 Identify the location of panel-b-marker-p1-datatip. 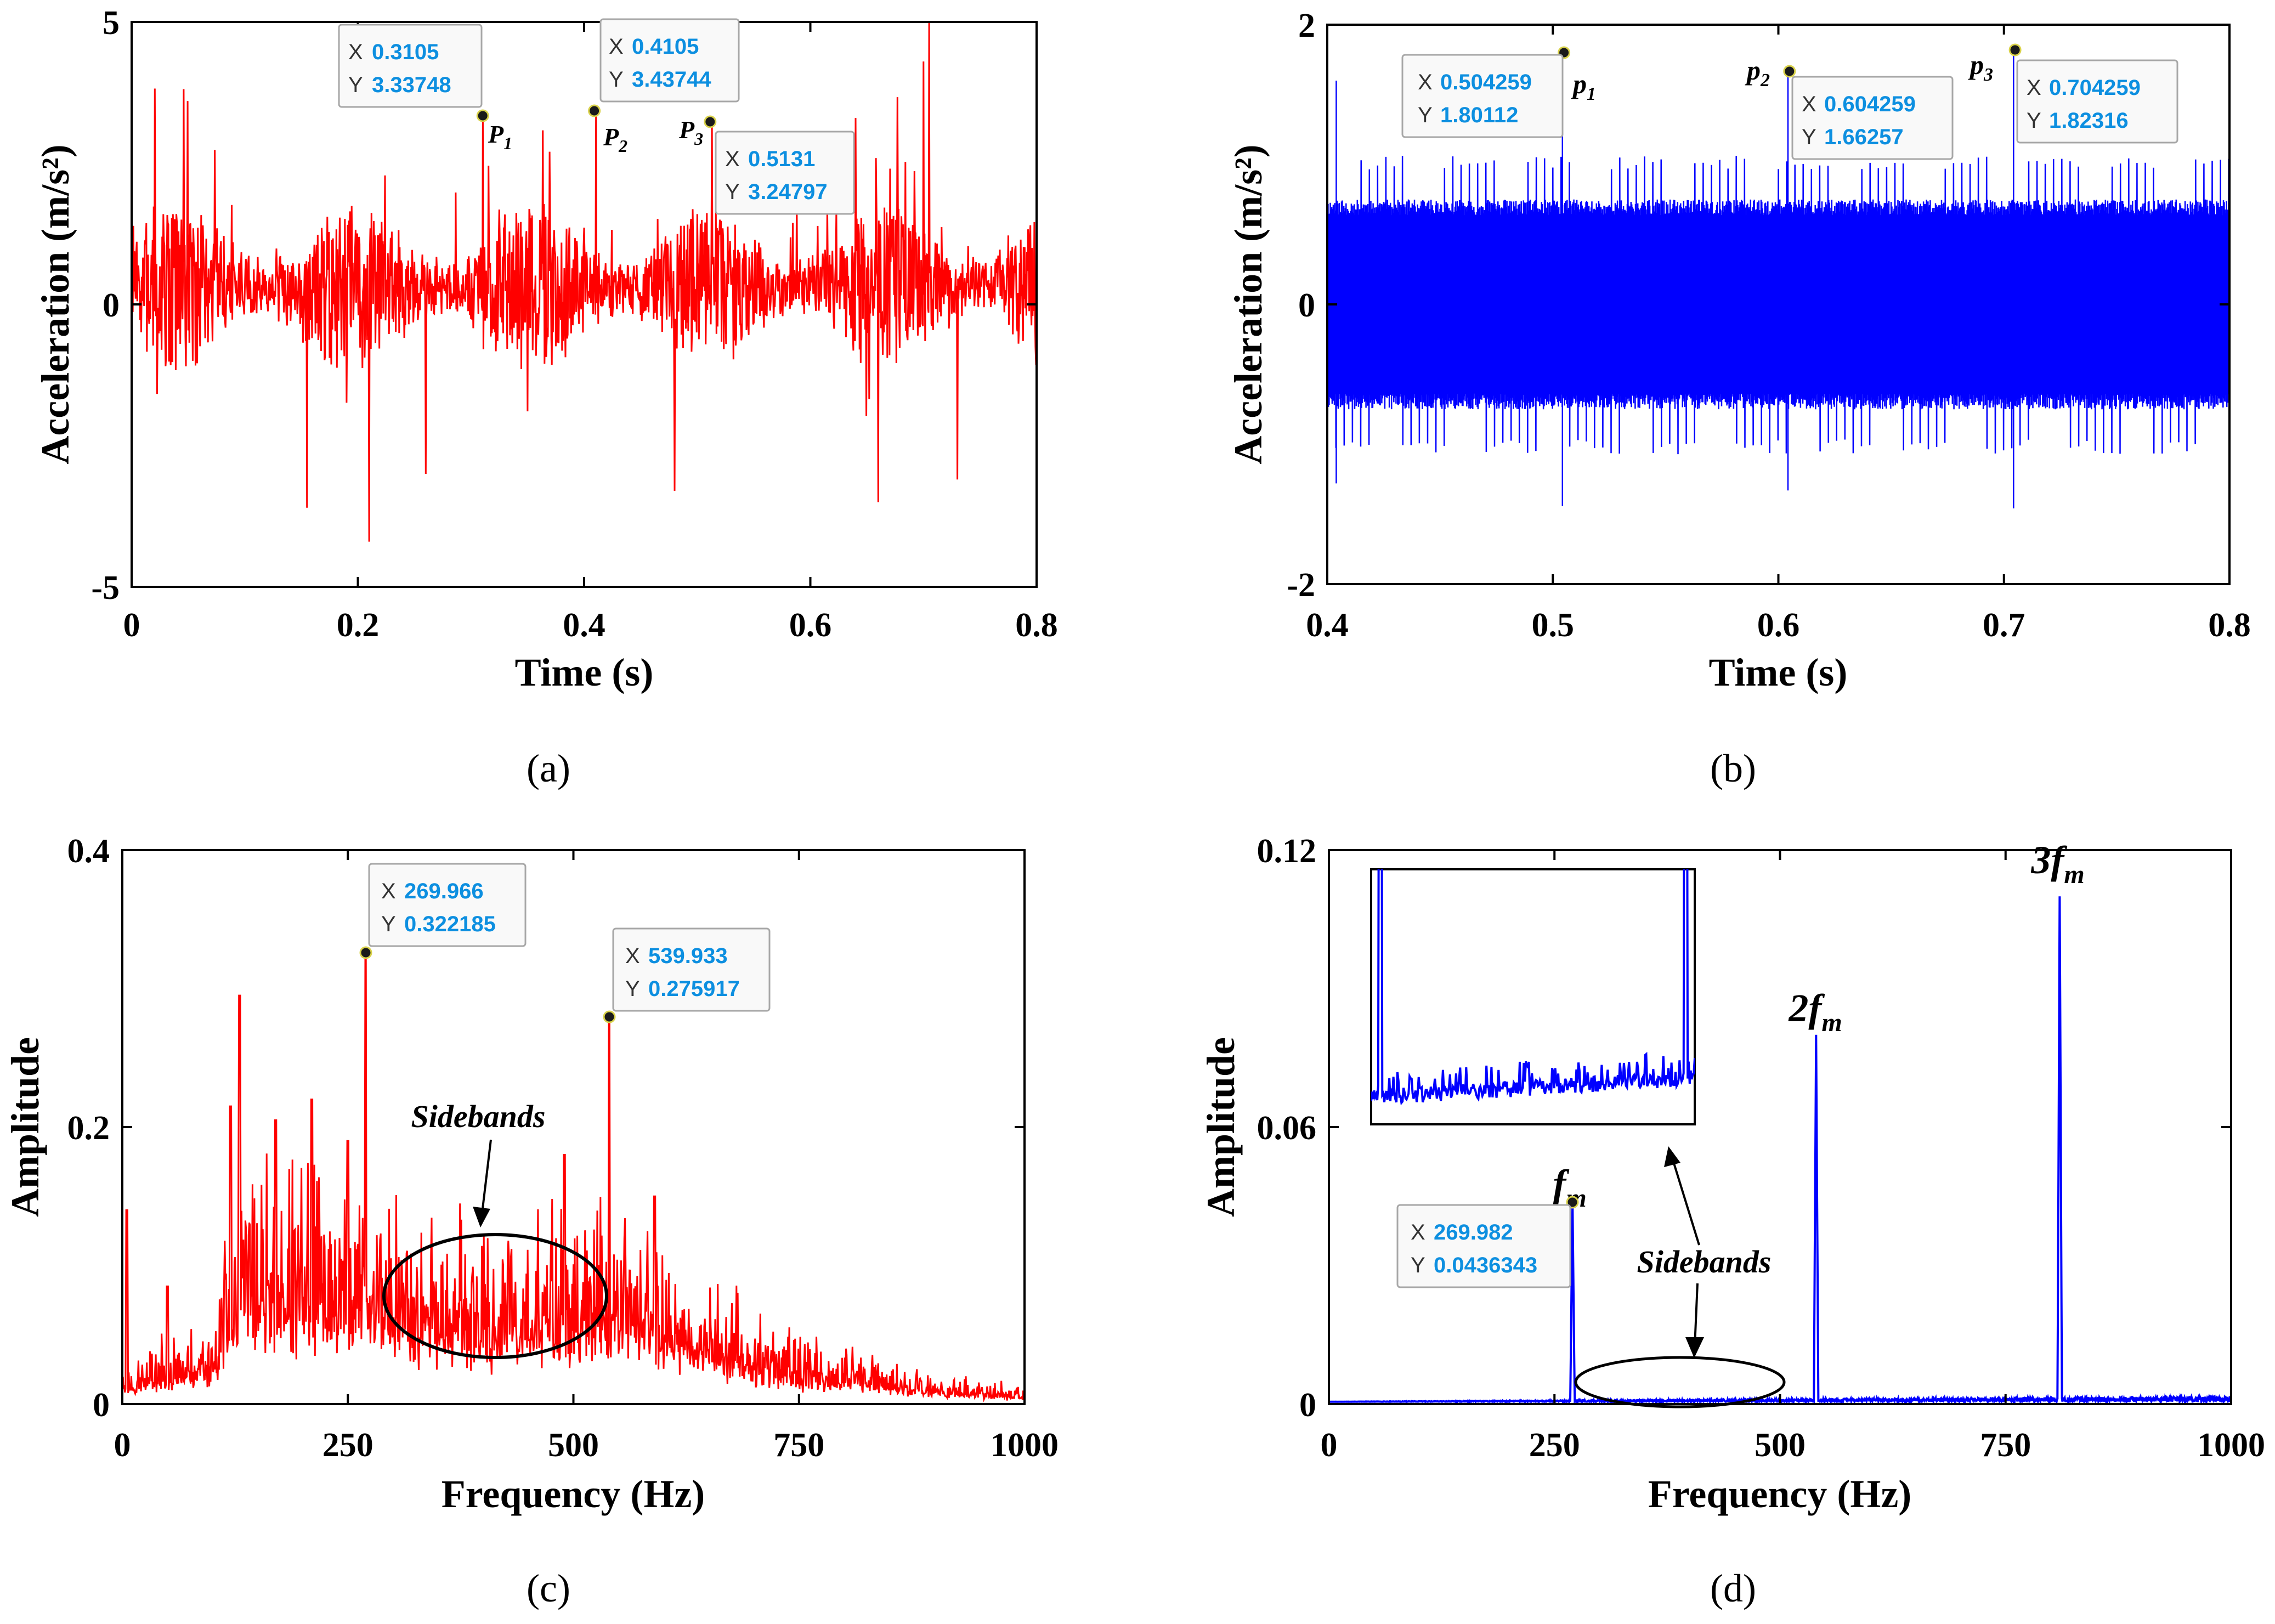
(1482, 96).